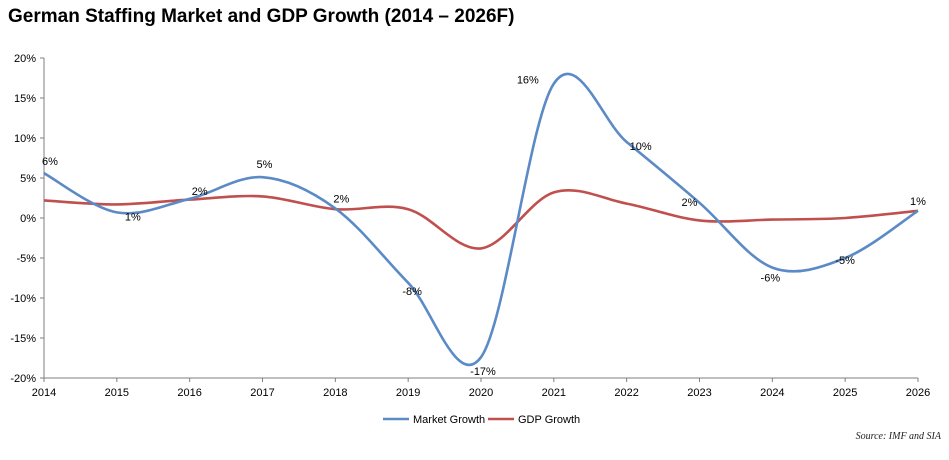 The height and width of the screenshot is (460, 949). Describe the element at coordinates (549, 420) in the screenshot. I see `legend-label-gdp-growth: GDP Growth` at that location.